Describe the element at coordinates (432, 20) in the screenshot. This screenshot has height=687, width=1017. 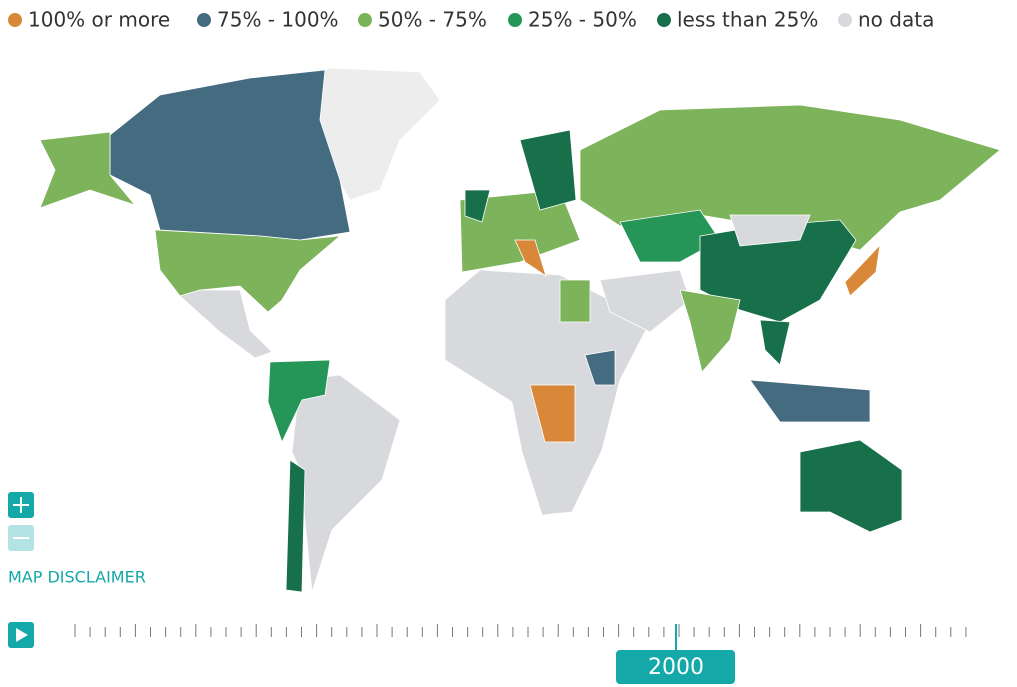
I see `legend-label: 50% - 75%` at that location.